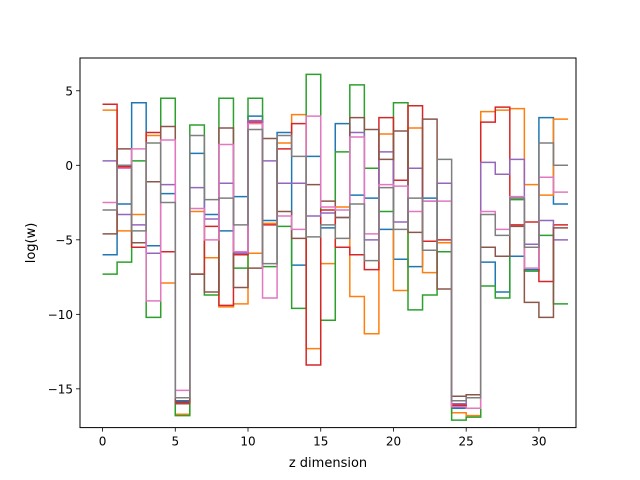 The height and width of the screenshot is (480, 640). I want to click on x-axis-ticks: 0 5 10 15 20 25 30, so click(323, 438).